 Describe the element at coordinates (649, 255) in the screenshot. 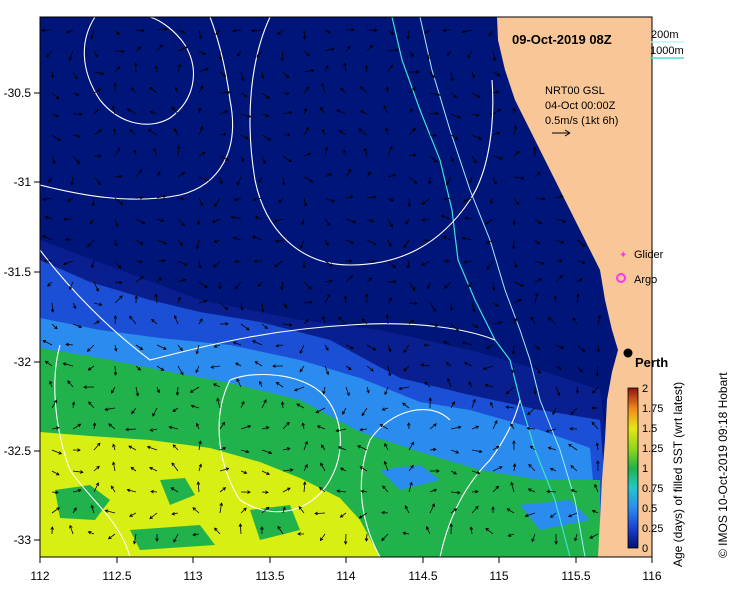

I see `glider-label: Glider` at that location.